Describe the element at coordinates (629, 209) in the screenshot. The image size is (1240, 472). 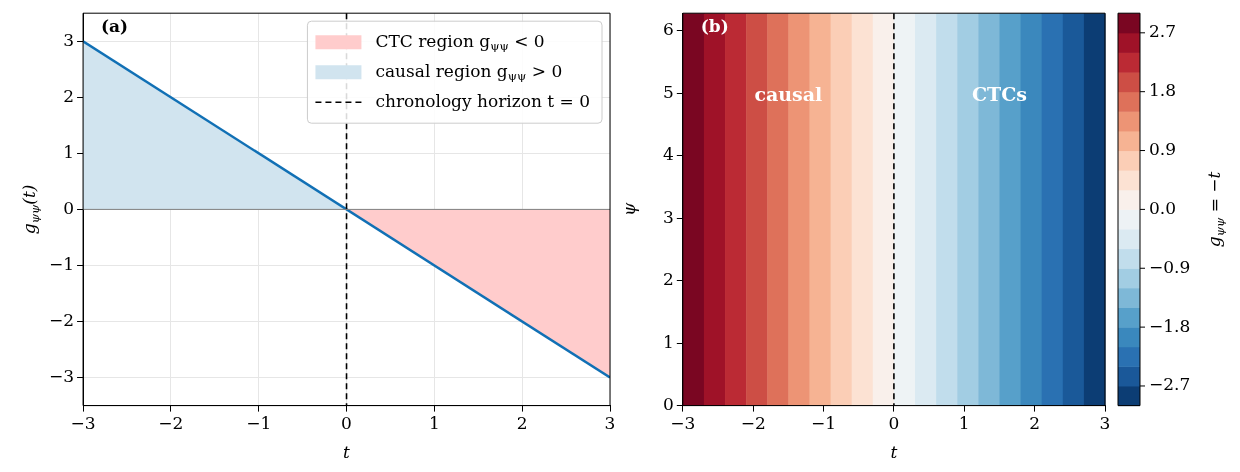
I see `y-axis-title: ψ` at that location.